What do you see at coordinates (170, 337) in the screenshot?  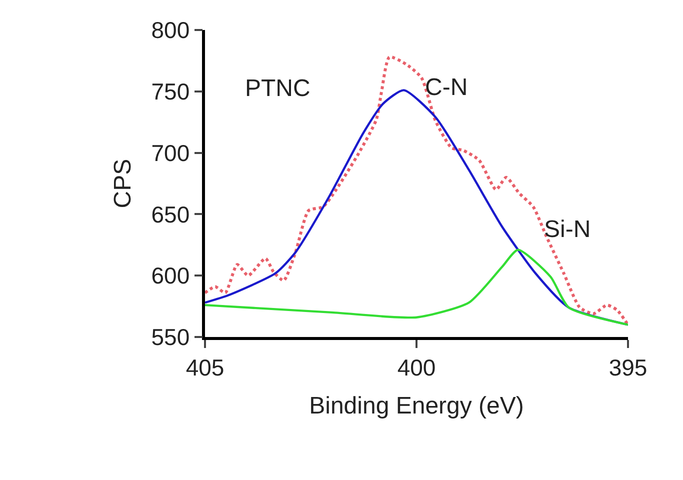 I see `y-tick-label: 550` at bounding box center [170, 337].